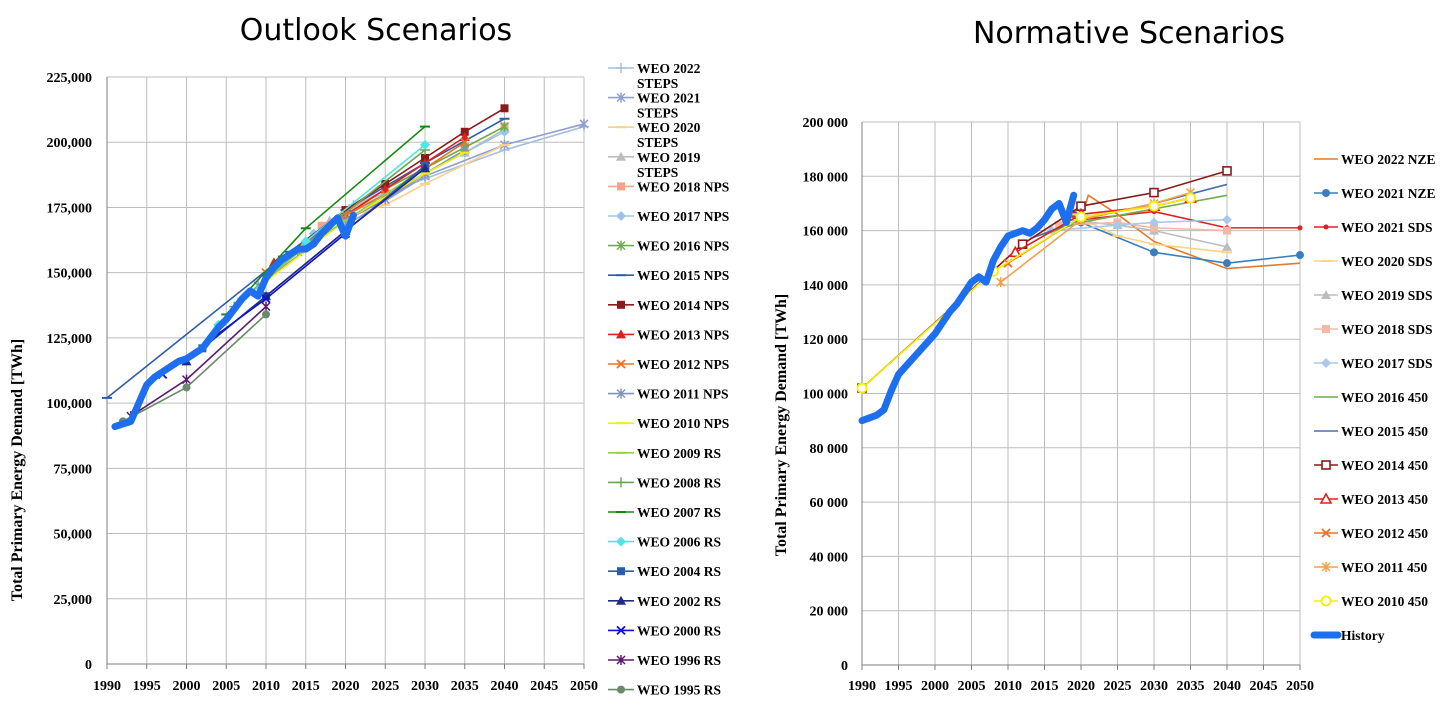 The width and height of the screenshot is (1456, 715). Describe the element at coordinates (683, 275) in the screenshot. I see `legend-weo-2015-nps-label: WEO 2015 NPS` at that location.